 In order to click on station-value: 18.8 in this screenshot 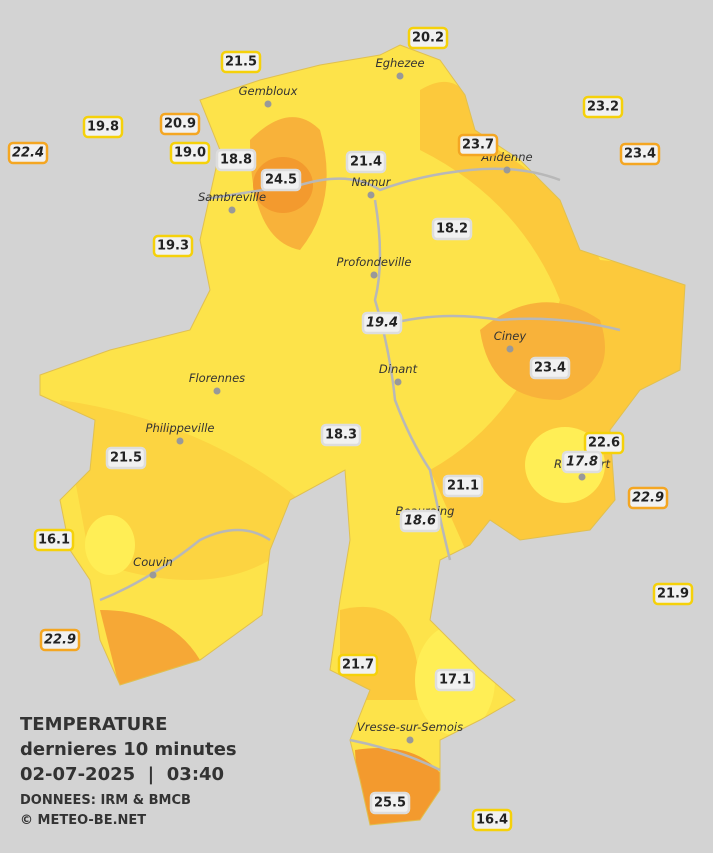, I will do `click(236, 160)`.